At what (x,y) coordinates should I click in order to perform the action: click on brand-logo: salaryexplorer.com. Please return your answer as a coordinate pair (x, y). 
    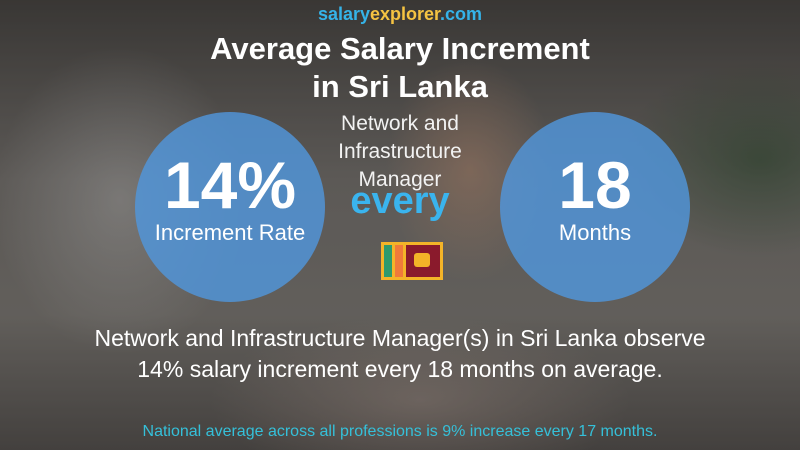
    Looking at the image, I should click on (400, 14).